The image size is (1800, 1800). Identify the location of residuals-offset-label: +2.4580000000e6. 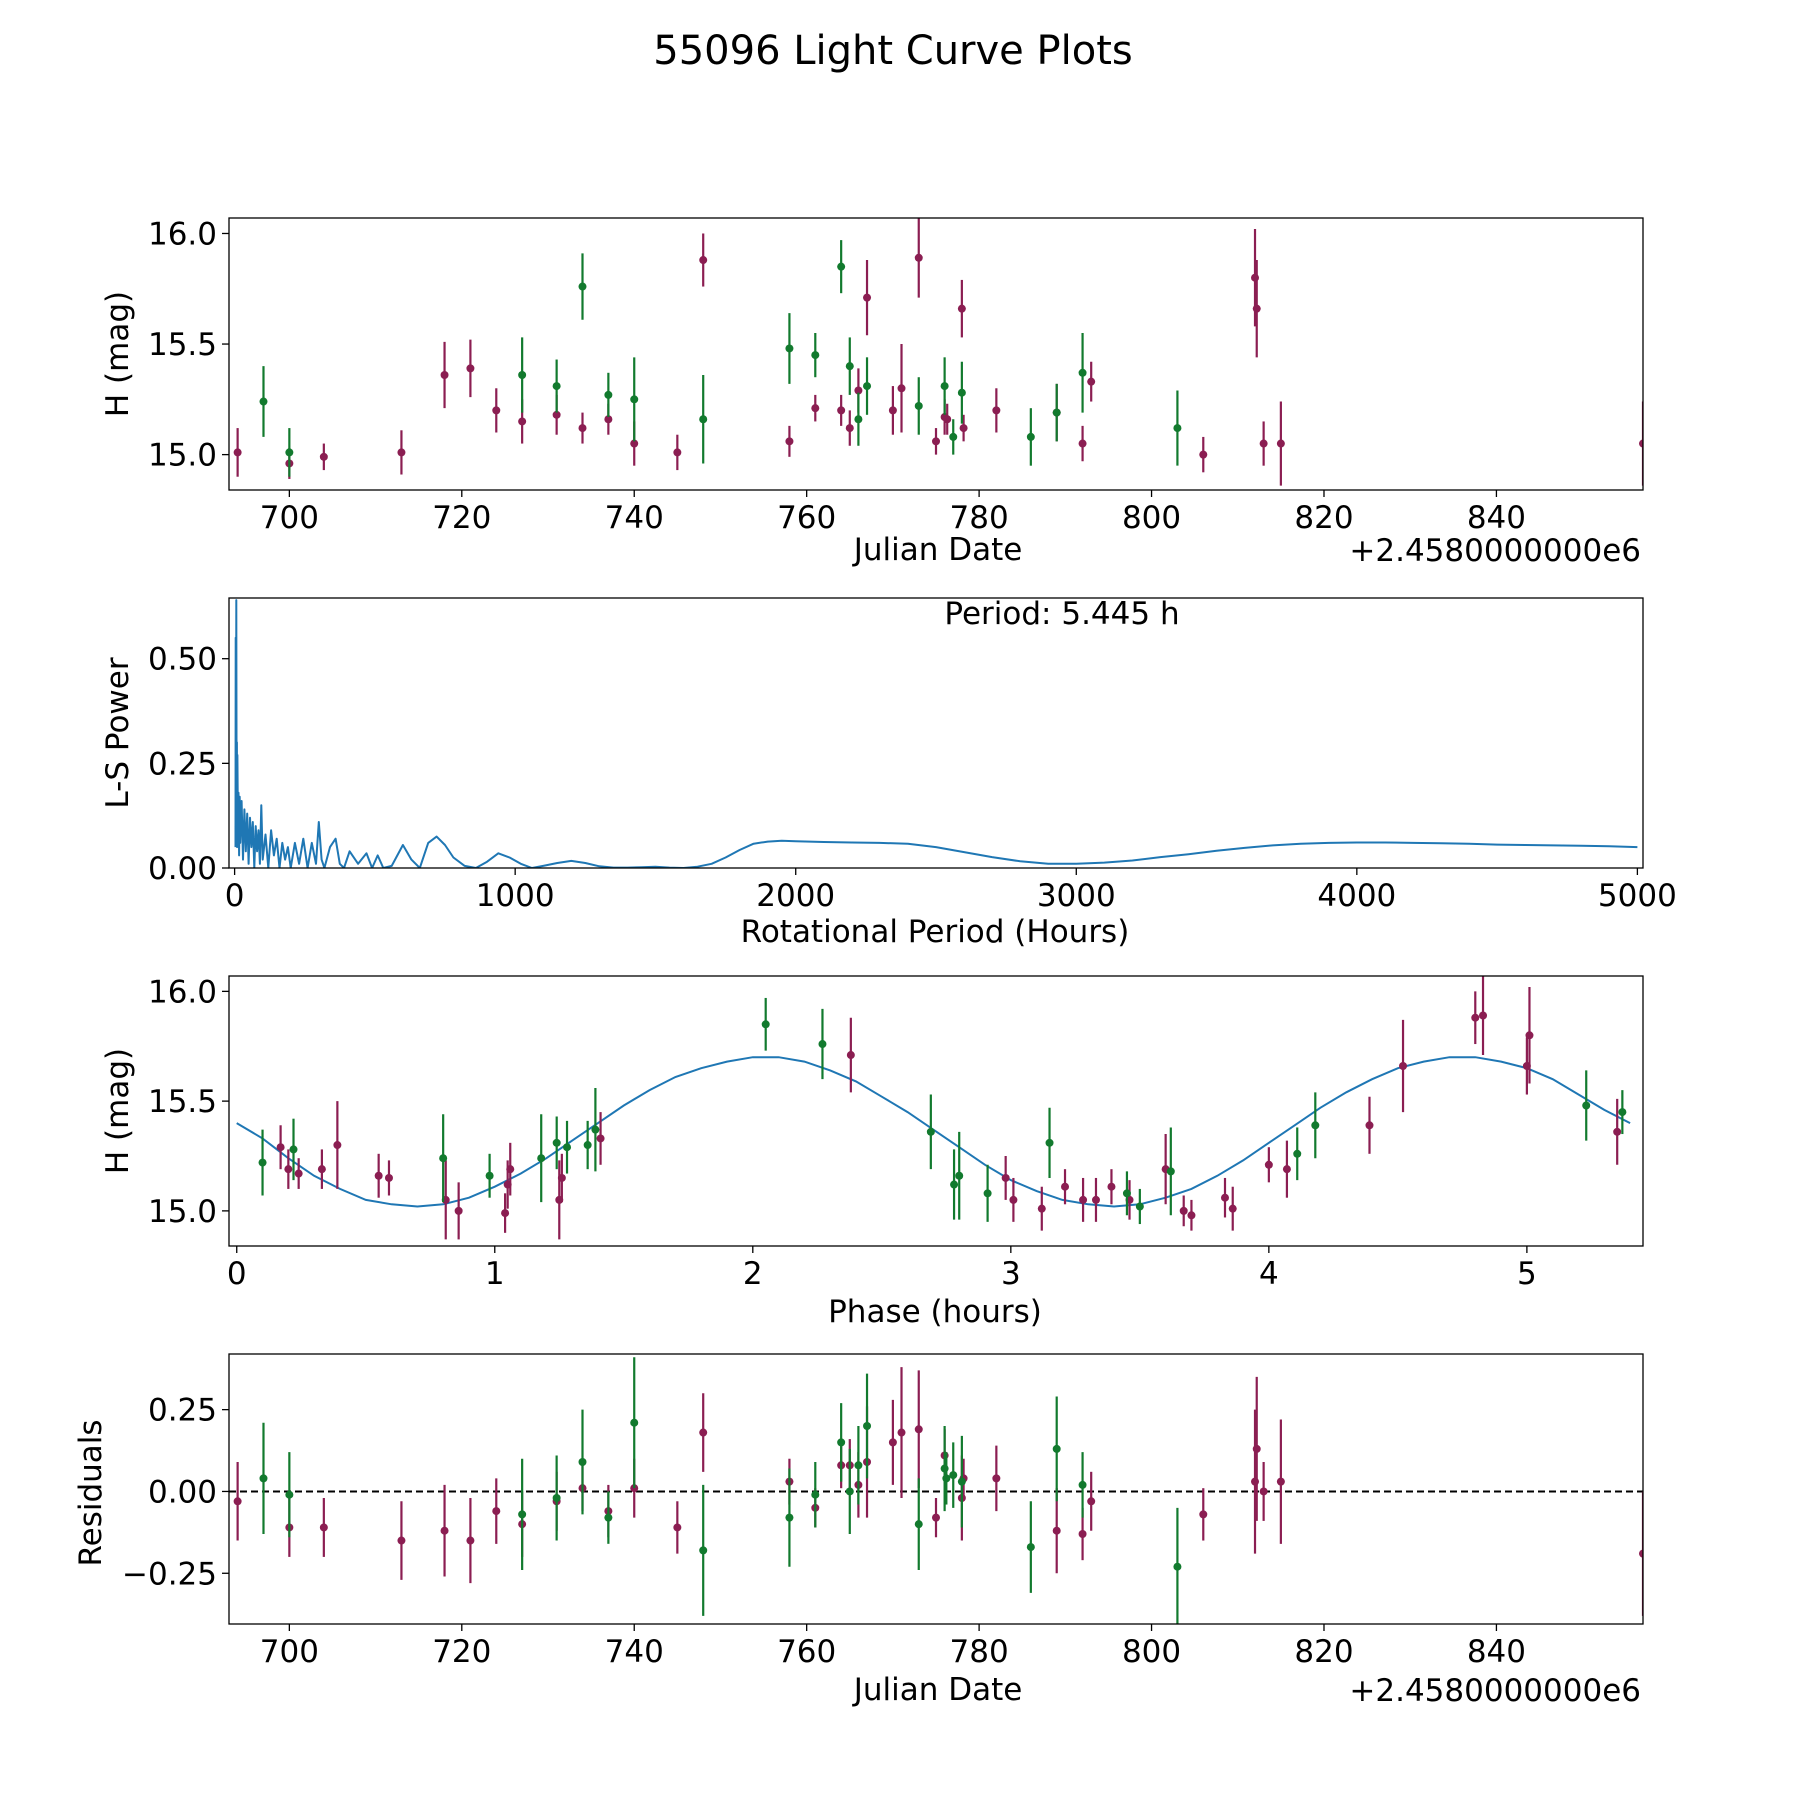
(1495, 1691).